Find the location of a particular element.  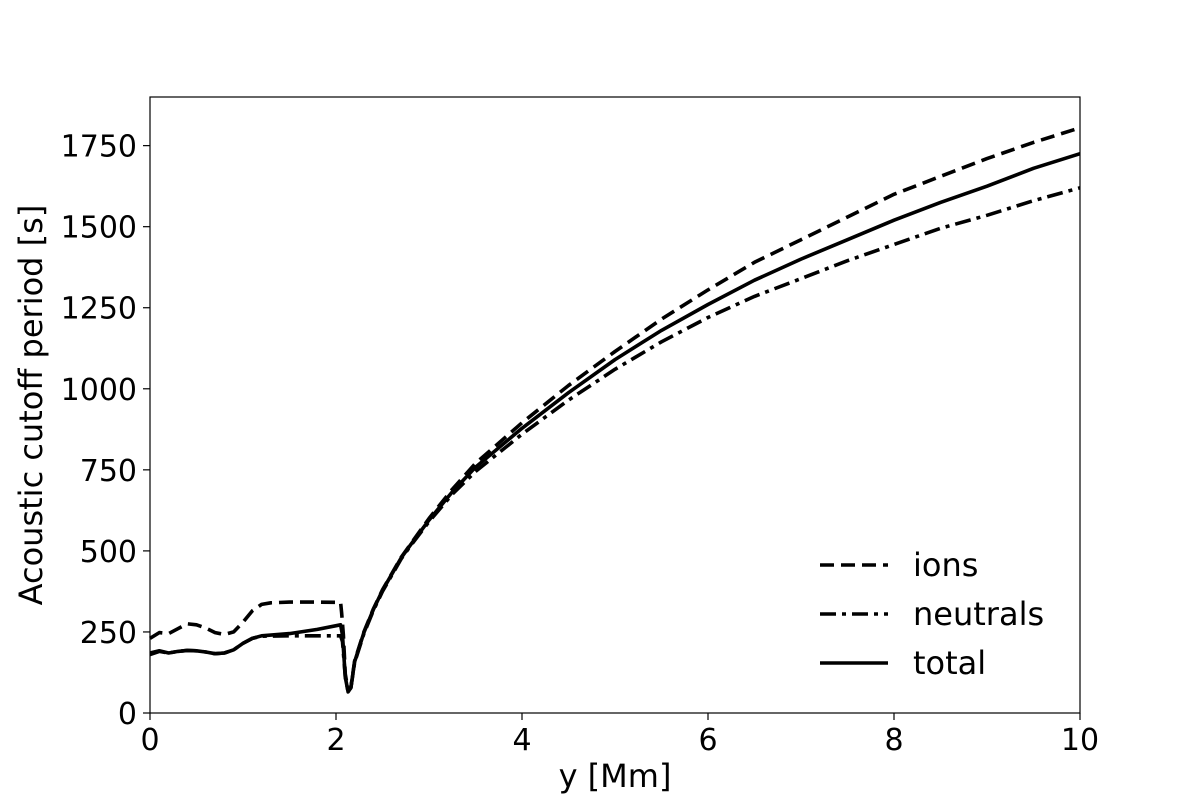

y-axis-ticks: 0 250 500 750 1000 1250 1500 1750 is located at coordinates (105, 431).